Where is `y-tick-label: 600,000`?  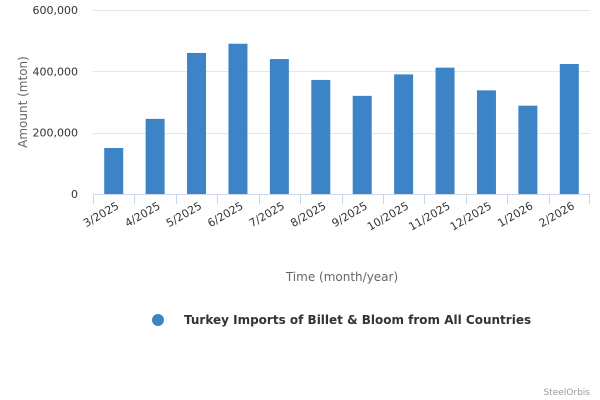 y-tick-label: 600,000 is located at coordinates (56, 10).